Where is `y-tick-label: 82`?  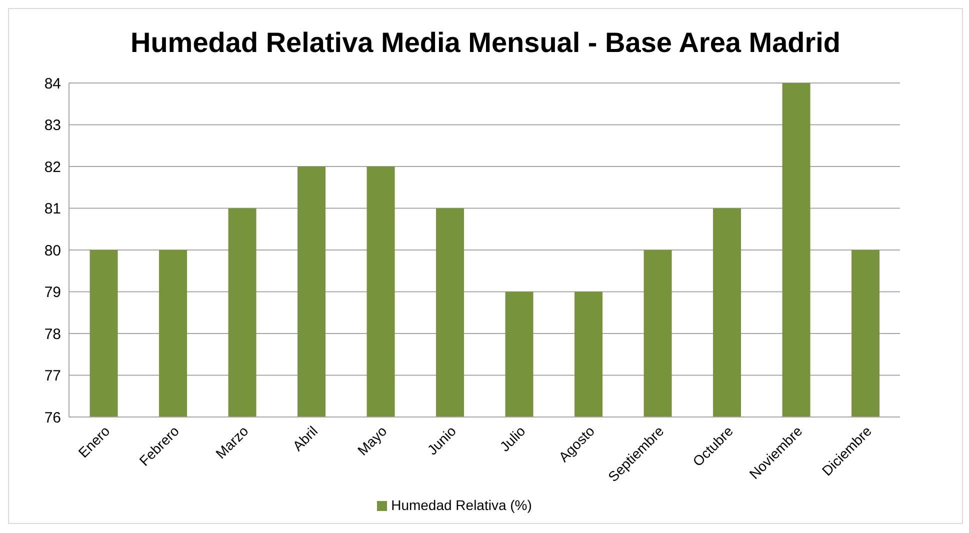
y-tick-label: 82 is located at coordinates (52, 167).